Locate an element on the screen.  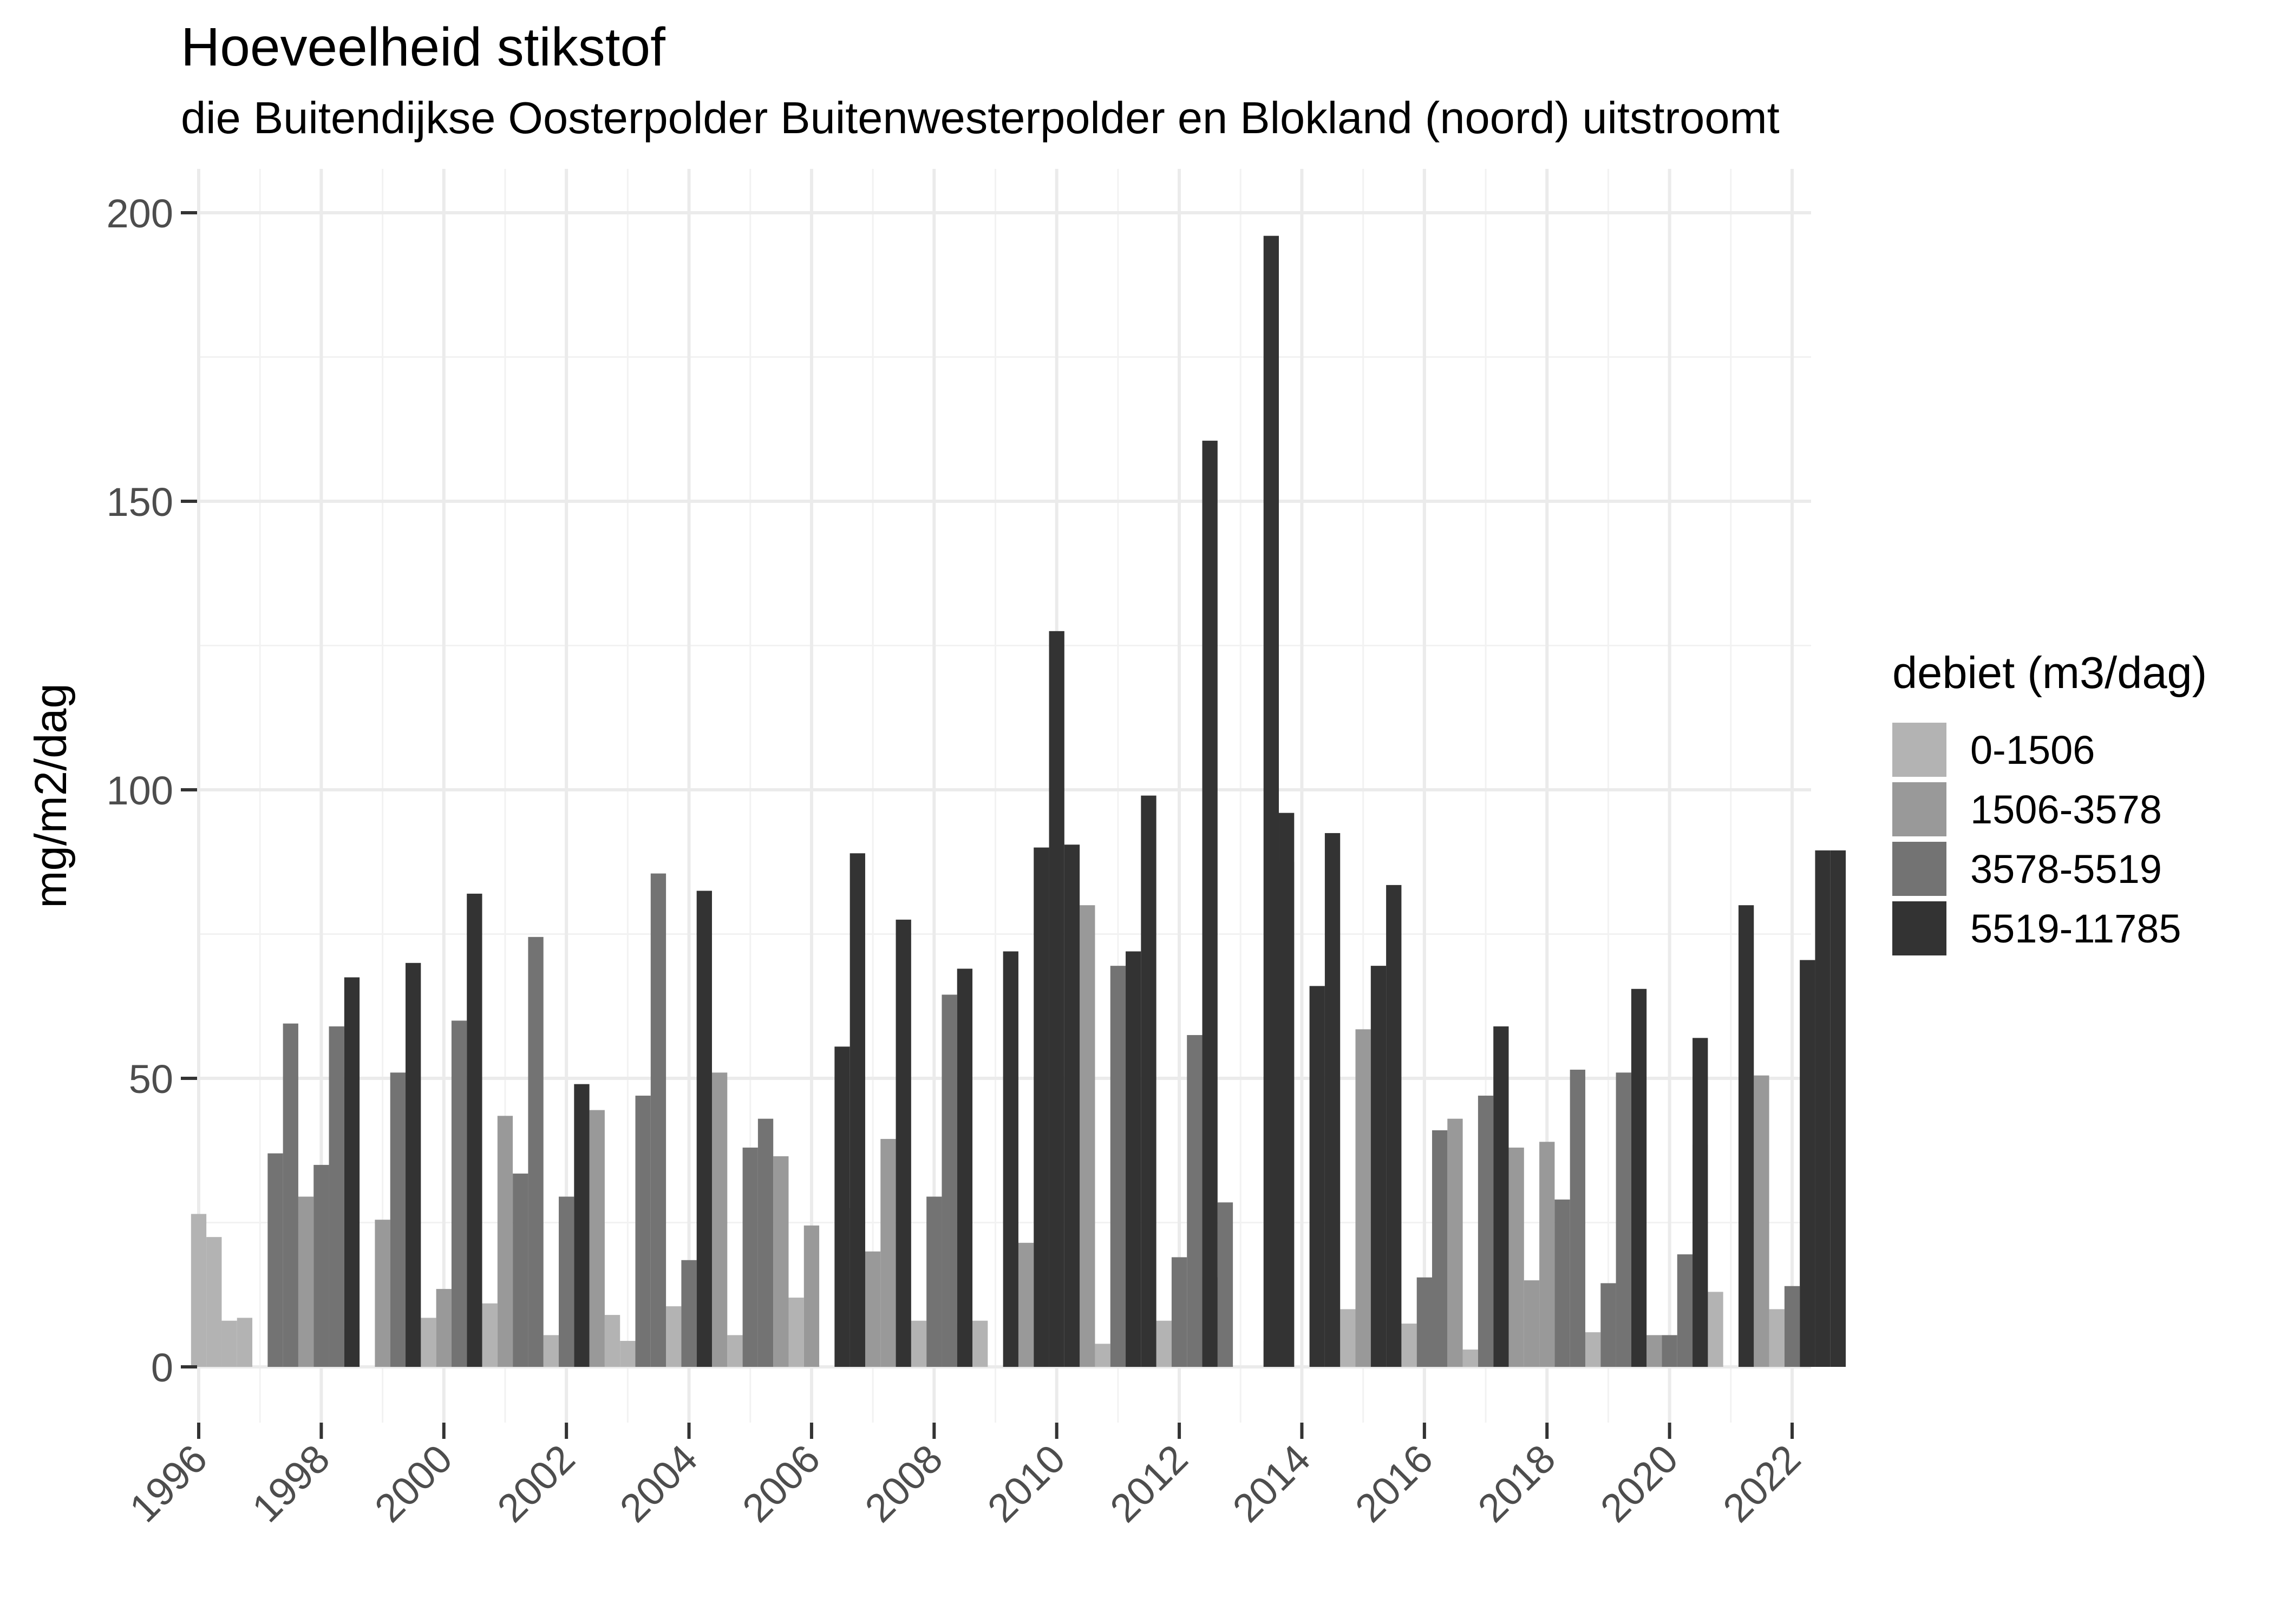
x-tick-label: 2020 is located at coordinates (1640, 1483).